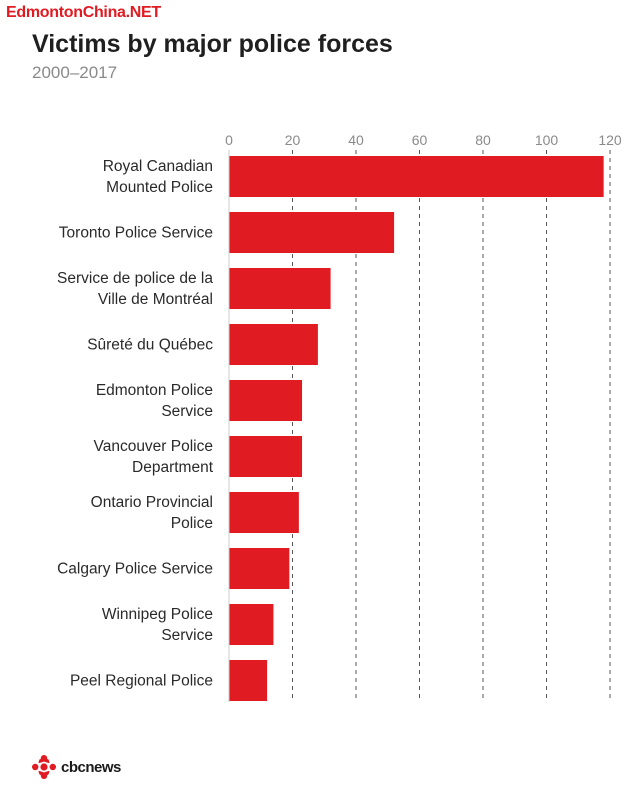 The width and height of the screenshot is (640, 810). What do you see at coordinates (293, 140) in the screenshot?
I see `x-tick-label: 20` at bounding box center [293, 140].